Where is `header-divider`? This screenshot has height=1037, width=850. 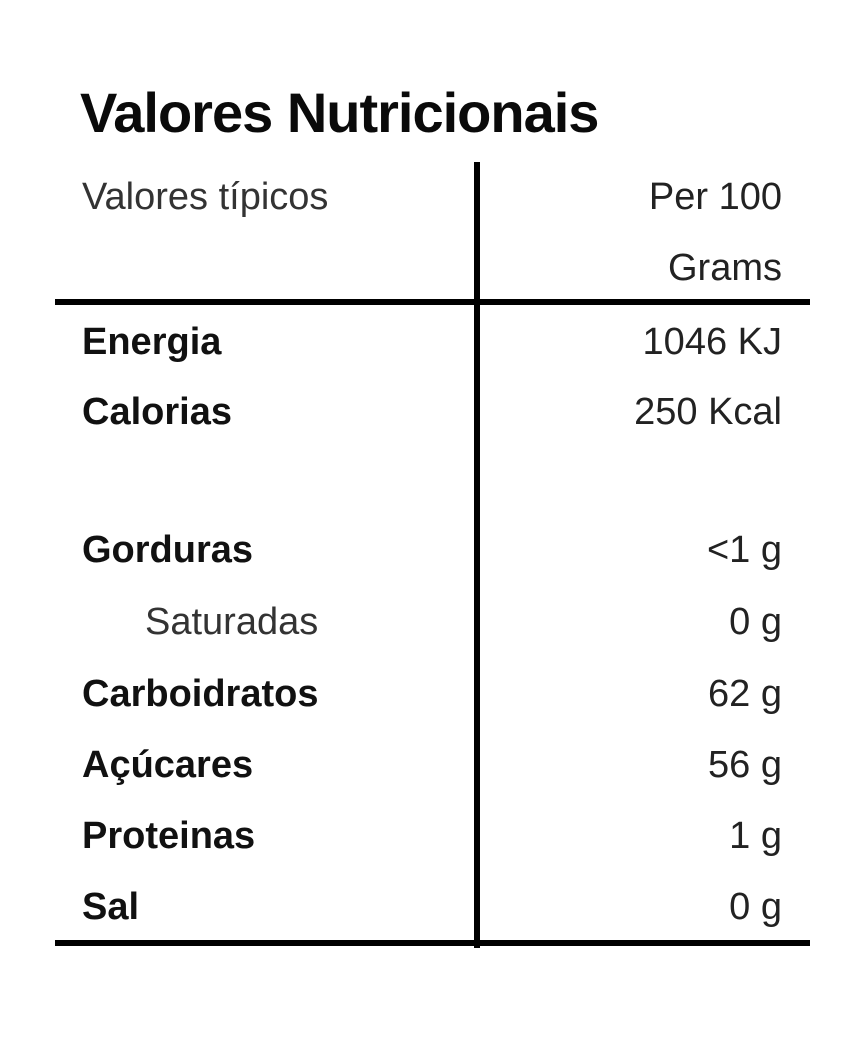 header-divider is located at coordinates (432, 302).